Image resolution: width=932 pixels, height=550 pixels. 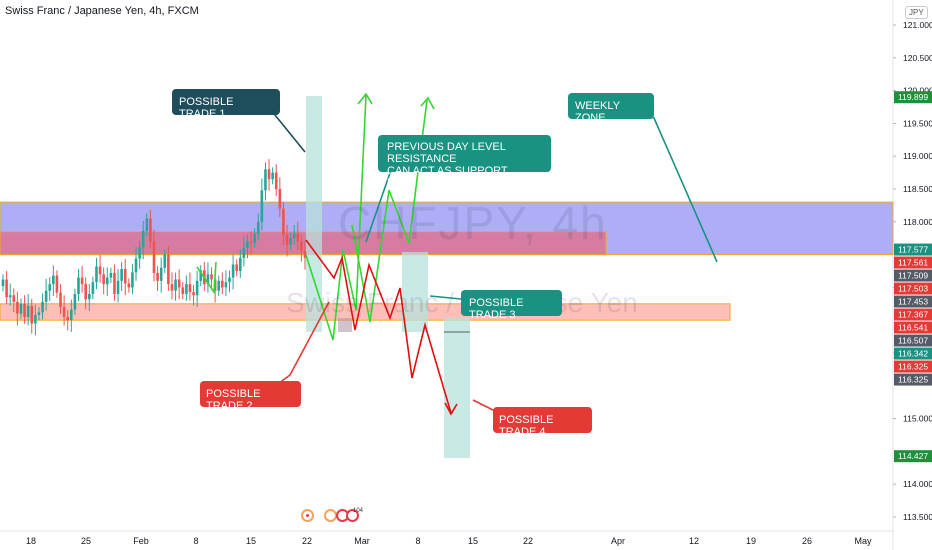 What do you see at coordinates (807, 541) in the screenshot?
I see `x-tick-label: 26` at bounding box center [807, 541].